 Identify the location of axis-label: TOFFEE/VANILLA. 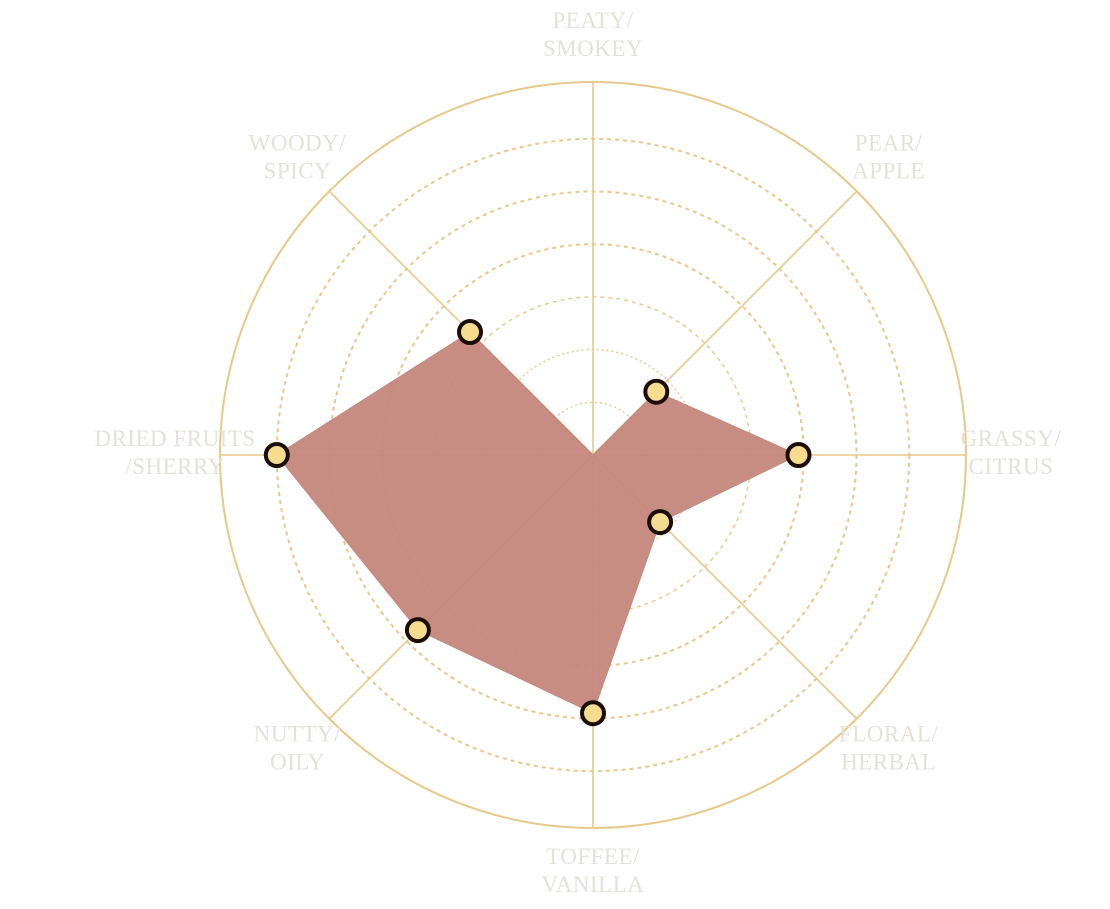
(593, 870).